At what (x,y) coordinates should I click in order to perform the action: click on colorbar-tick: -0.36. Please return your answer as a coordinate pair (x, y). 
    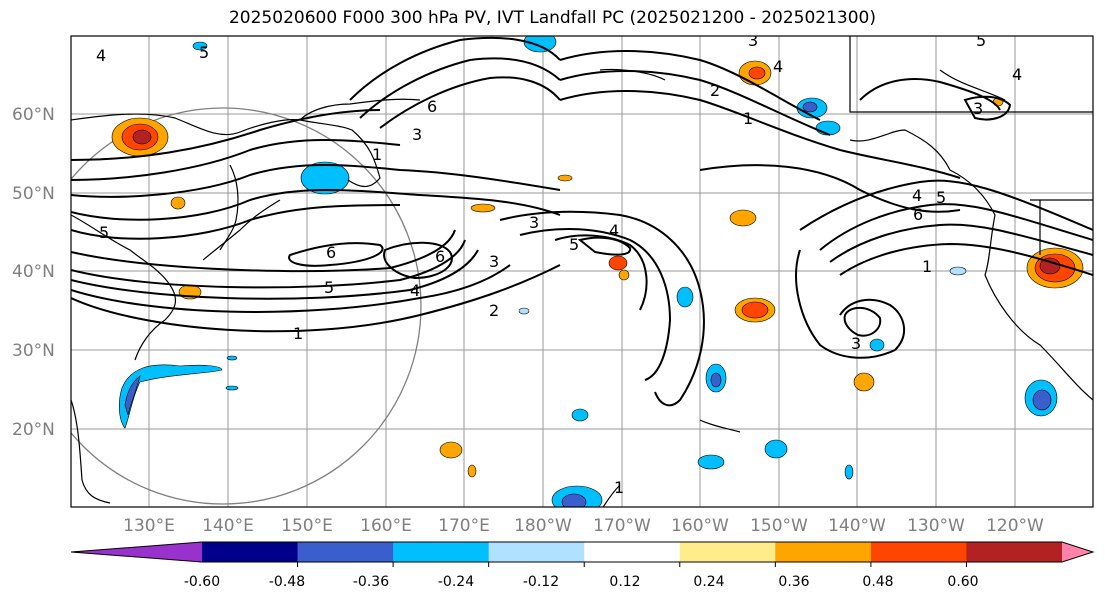
    Looking at the image, I should click on (371, 582).